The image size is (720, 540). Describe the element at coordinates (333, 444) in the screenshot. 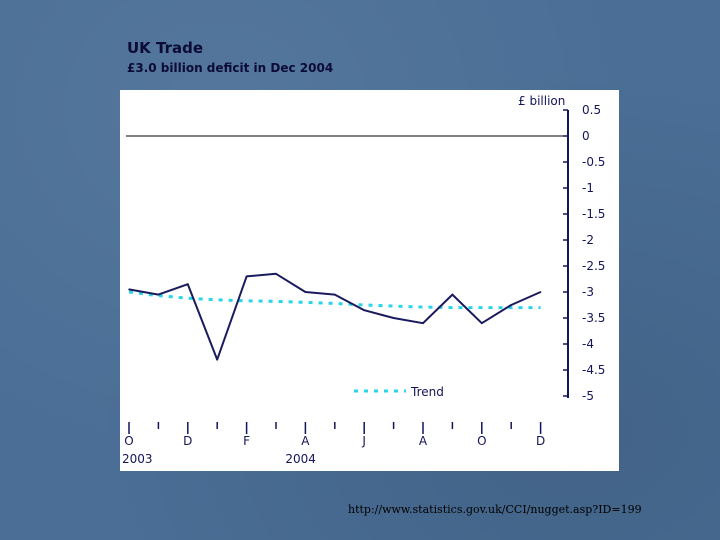

I see `x-ticks: O D F A J A O D 2003 2004` at that location.